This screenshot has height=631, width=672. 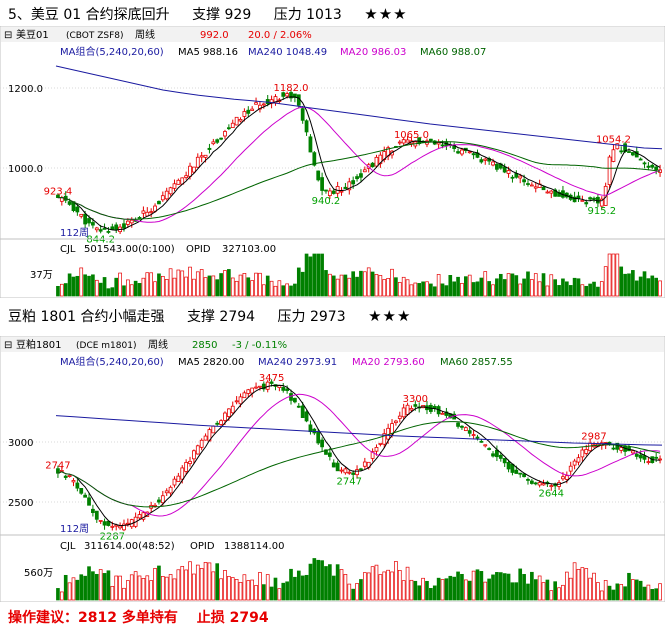 What do you see at coordinates (32, 34) in the screenshot?
I see `chart-1-symbol: 美豆01` at bounding box center [32, 34].